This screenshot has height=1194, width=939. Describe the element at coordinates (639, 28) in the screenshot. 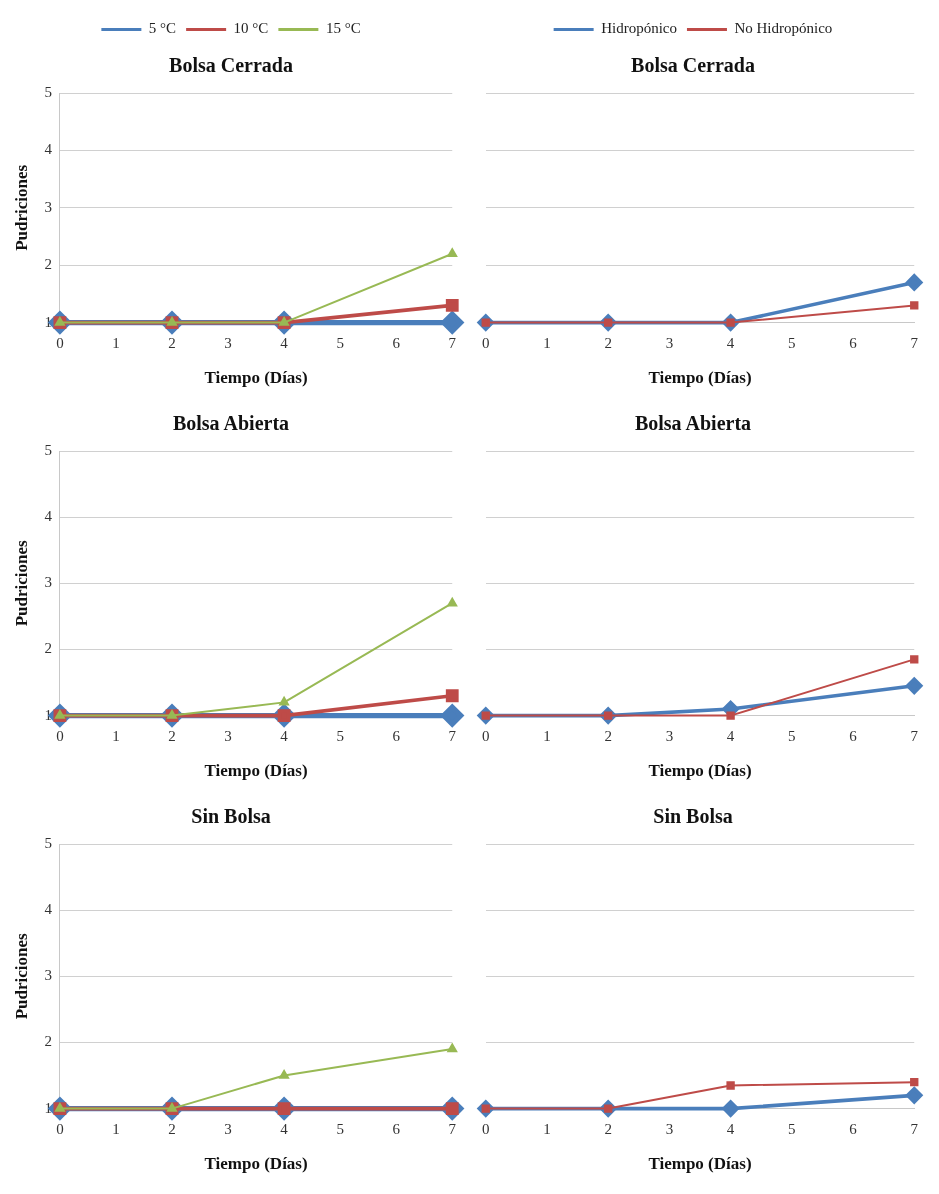

I see `legend-label: Hidropónico` at that location.